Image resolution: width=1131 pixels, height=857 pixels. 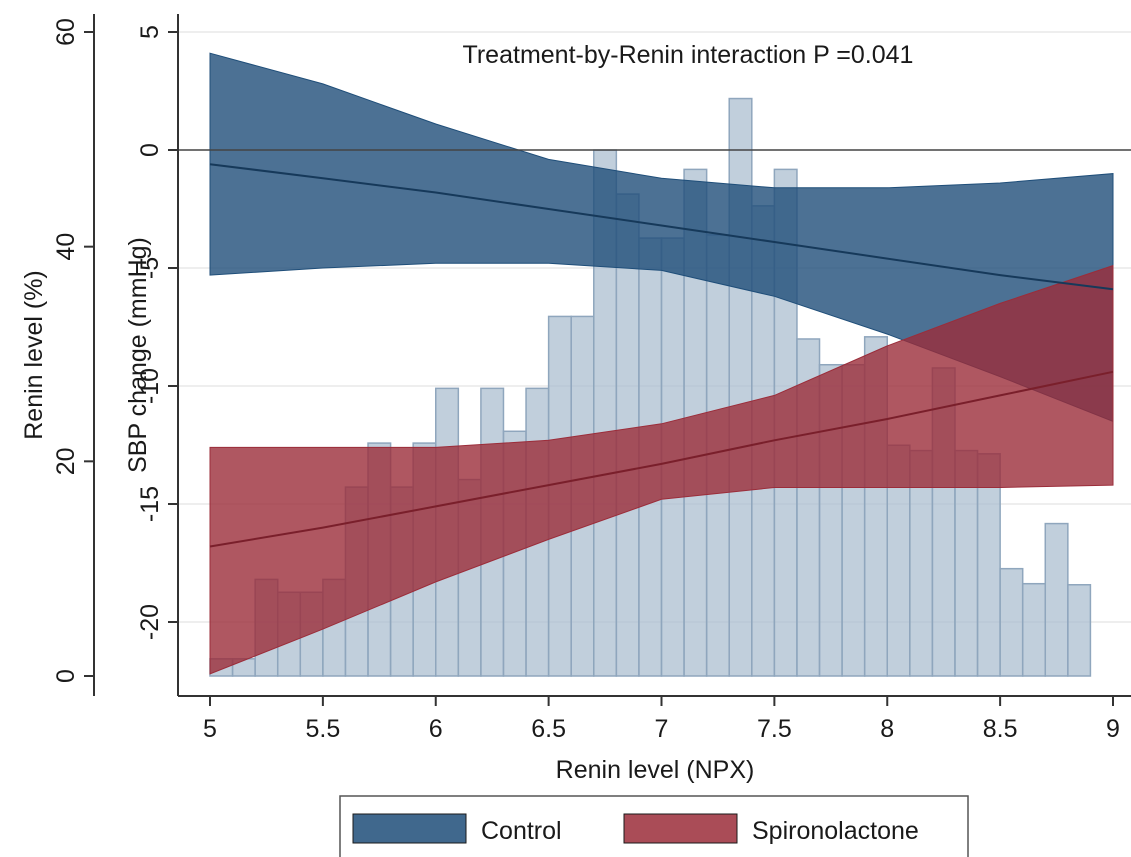 What do you see at coordinates (548, 729) in the screenshot?
I see `x-tick-label-3: 6.5` at bounding box center [548, 729].